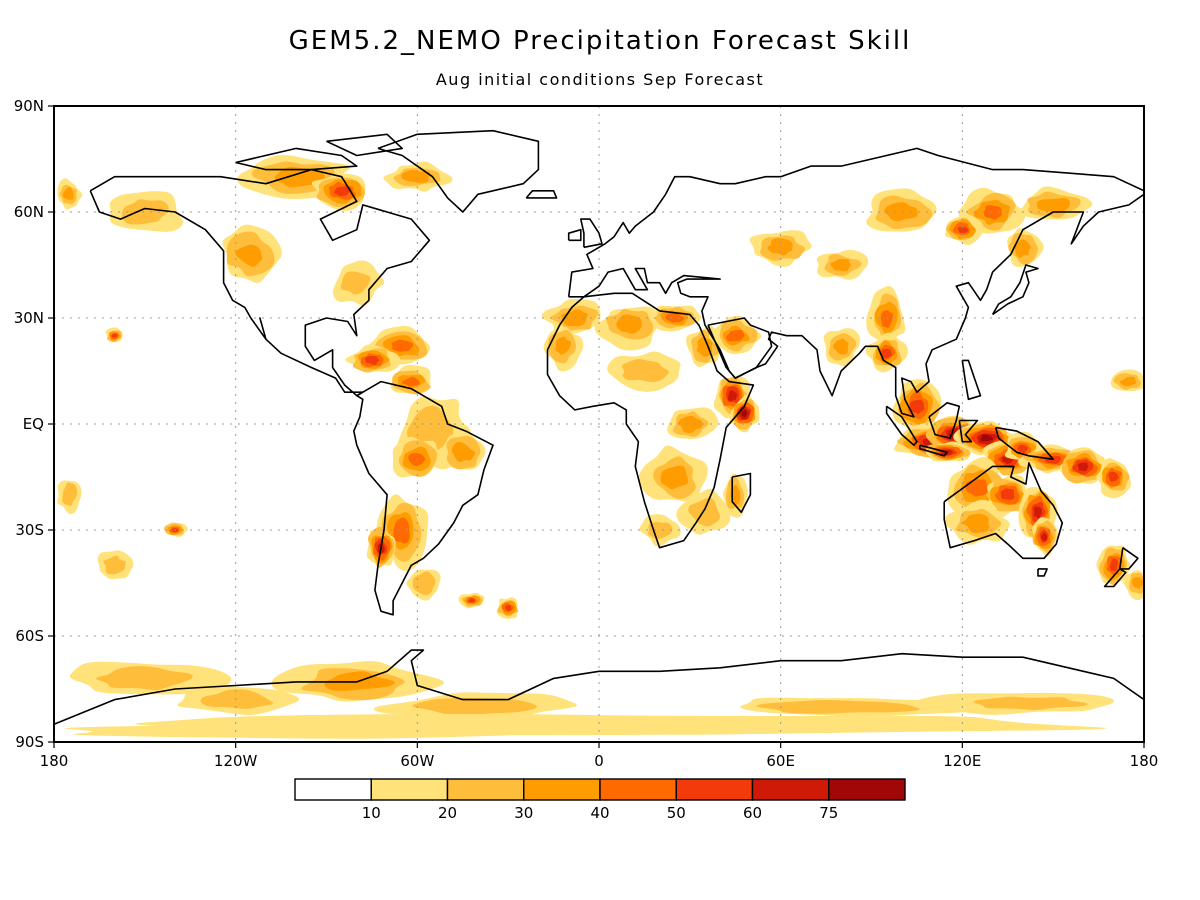 Image resolution: width=1200 pixels, height=900 pixels. What do you see at coordinates (29, 318) in the screenshot?
I see `y-tick-label: 30N` at bounding box center [29, 318].